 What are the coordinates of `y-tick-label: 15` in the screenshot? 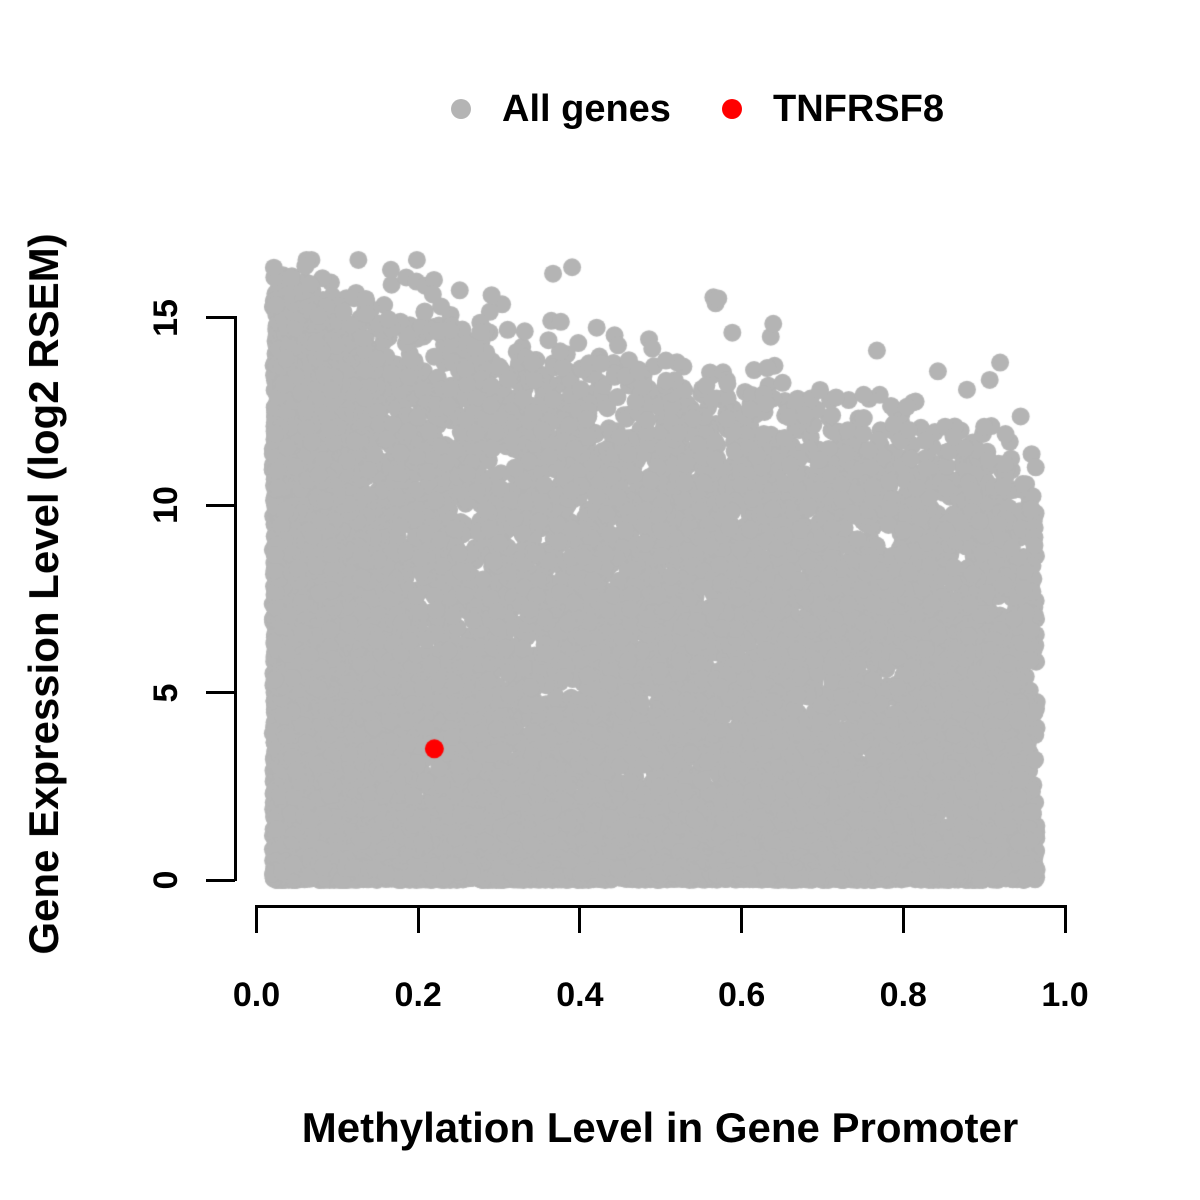 It's located at (166, 318).